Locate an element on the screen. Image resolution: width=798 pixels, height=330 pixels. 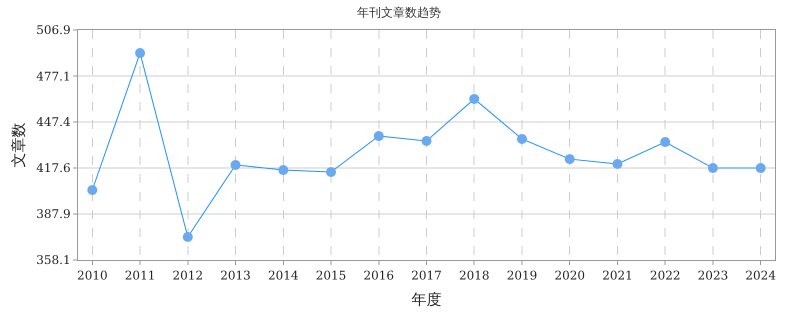
y-tick-label: 447.4 is located at coordinates (53, 122).